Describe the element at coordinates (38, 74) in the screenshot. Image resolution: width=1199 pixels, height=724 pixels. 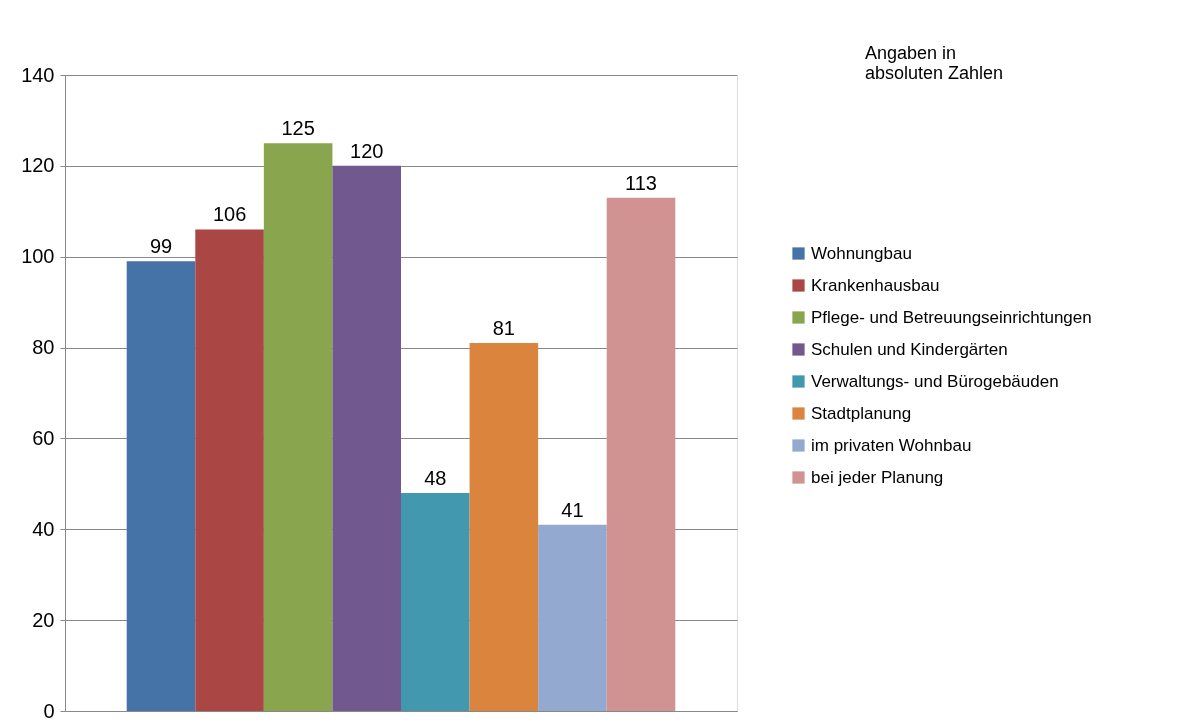
I see `y-tick-label: 140` at that location.